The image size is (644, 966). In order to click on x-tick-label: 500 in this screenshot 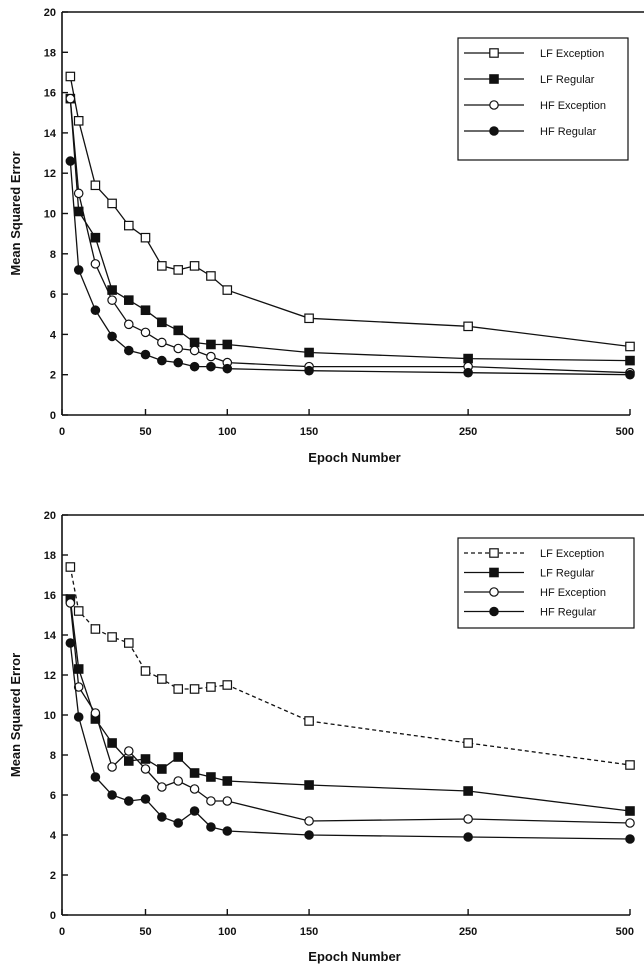, I will do `click(625, 932)`.